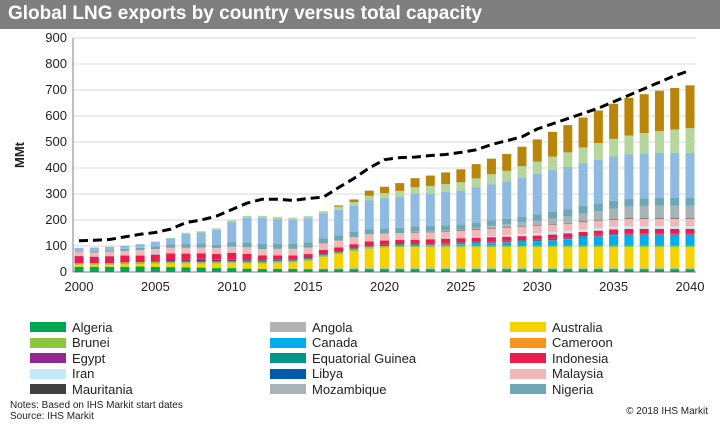 This screenshot has height=429, width=720. What do you see at coordinates (79, 286) in the screenshot?
I see `x-tick-label: 2000` at bounding box center [79, 286].